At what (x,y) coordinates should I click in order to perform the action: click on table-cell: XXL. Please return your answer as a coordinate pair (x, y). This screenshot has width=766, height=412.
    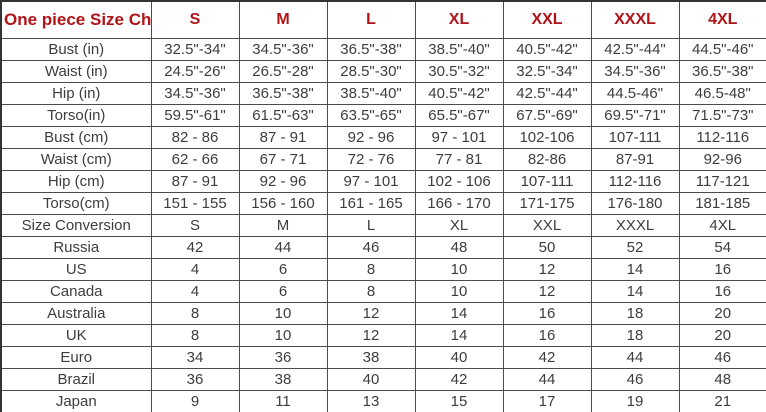
    Looking at the image, I should click on (547, 225).